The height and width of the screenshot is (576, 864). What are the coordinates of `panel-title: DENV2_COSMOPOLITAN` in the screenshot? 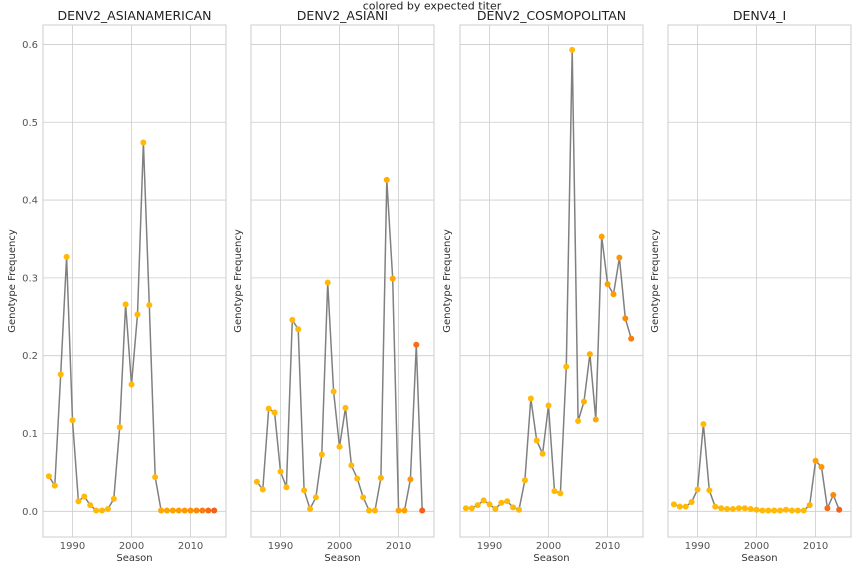 It's located at (551, 15).